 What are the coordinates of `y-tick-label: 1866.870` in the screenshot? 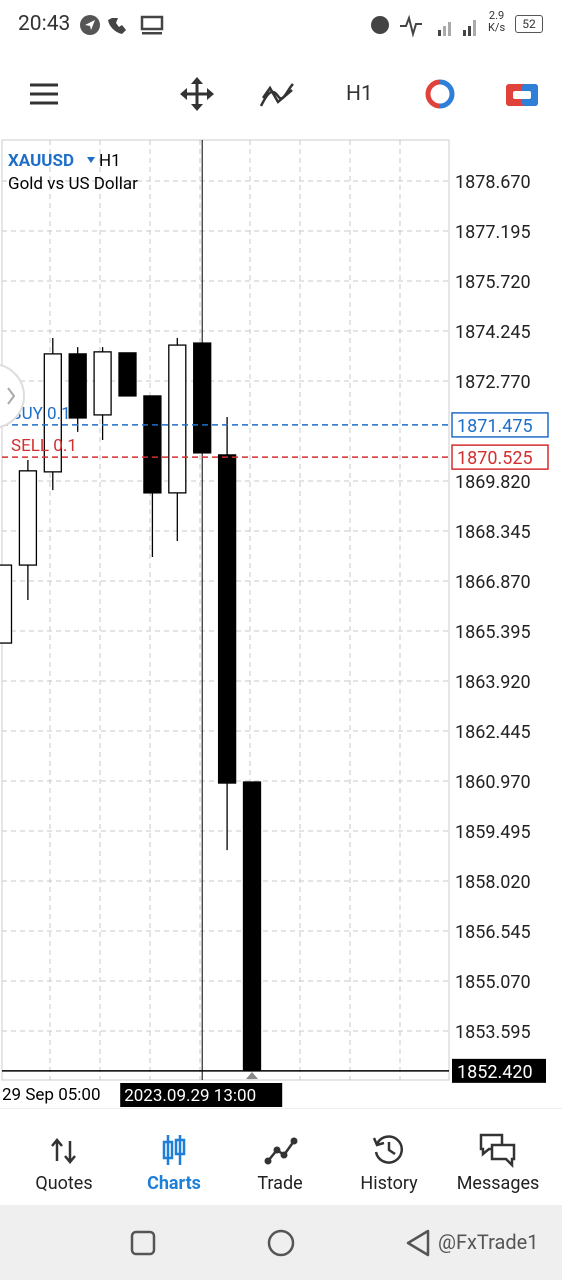 It's located at (493, 582).